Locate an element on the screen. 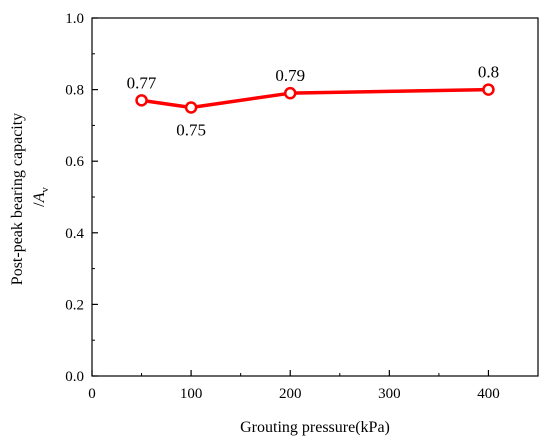 This screenshot has width=550, height=444. x-axis-ticks: 0 100 200 300 400 is located at coordinates (294, 386).